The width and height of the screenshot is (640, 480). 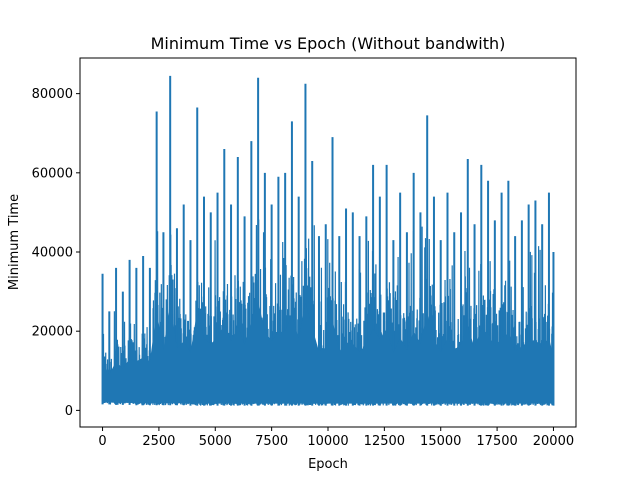 I want to click on x-tick-label: 5000, so click(x=215, y=441).